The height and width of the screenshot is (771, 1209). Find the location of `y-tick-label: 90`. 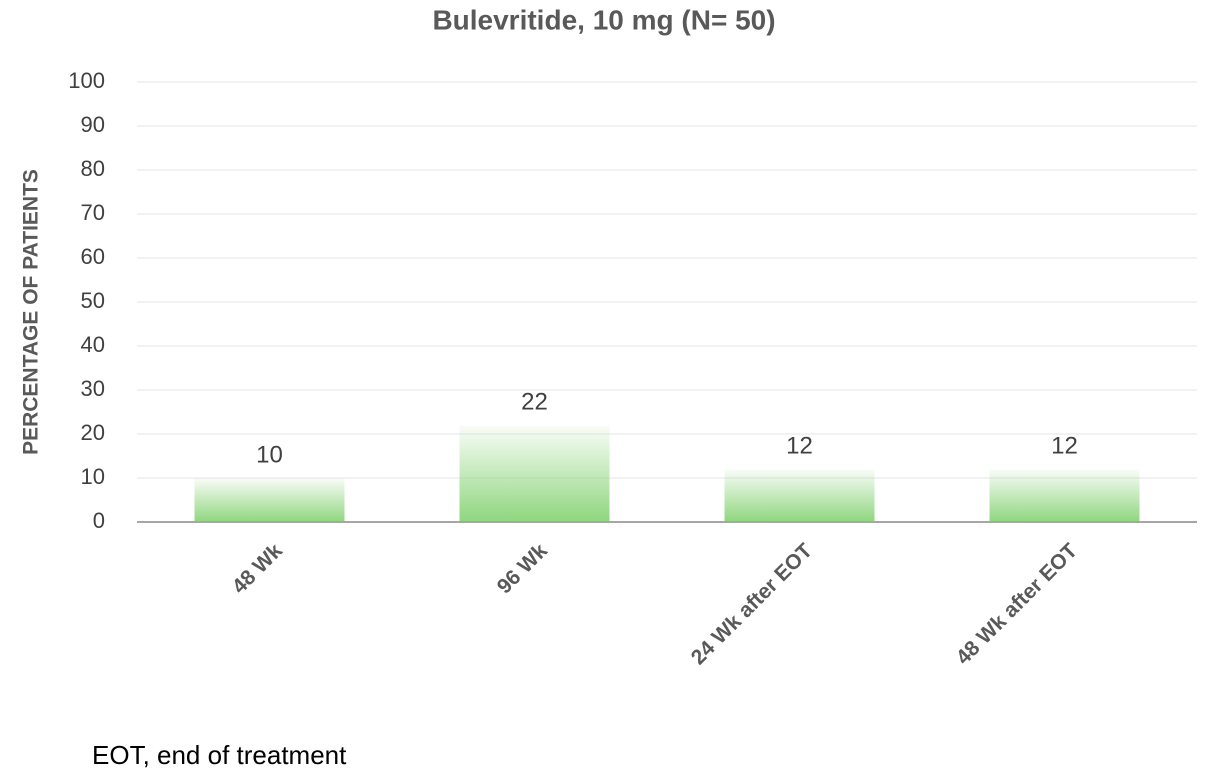

y-tick-label: 90 is located at coordinates (93, 124).